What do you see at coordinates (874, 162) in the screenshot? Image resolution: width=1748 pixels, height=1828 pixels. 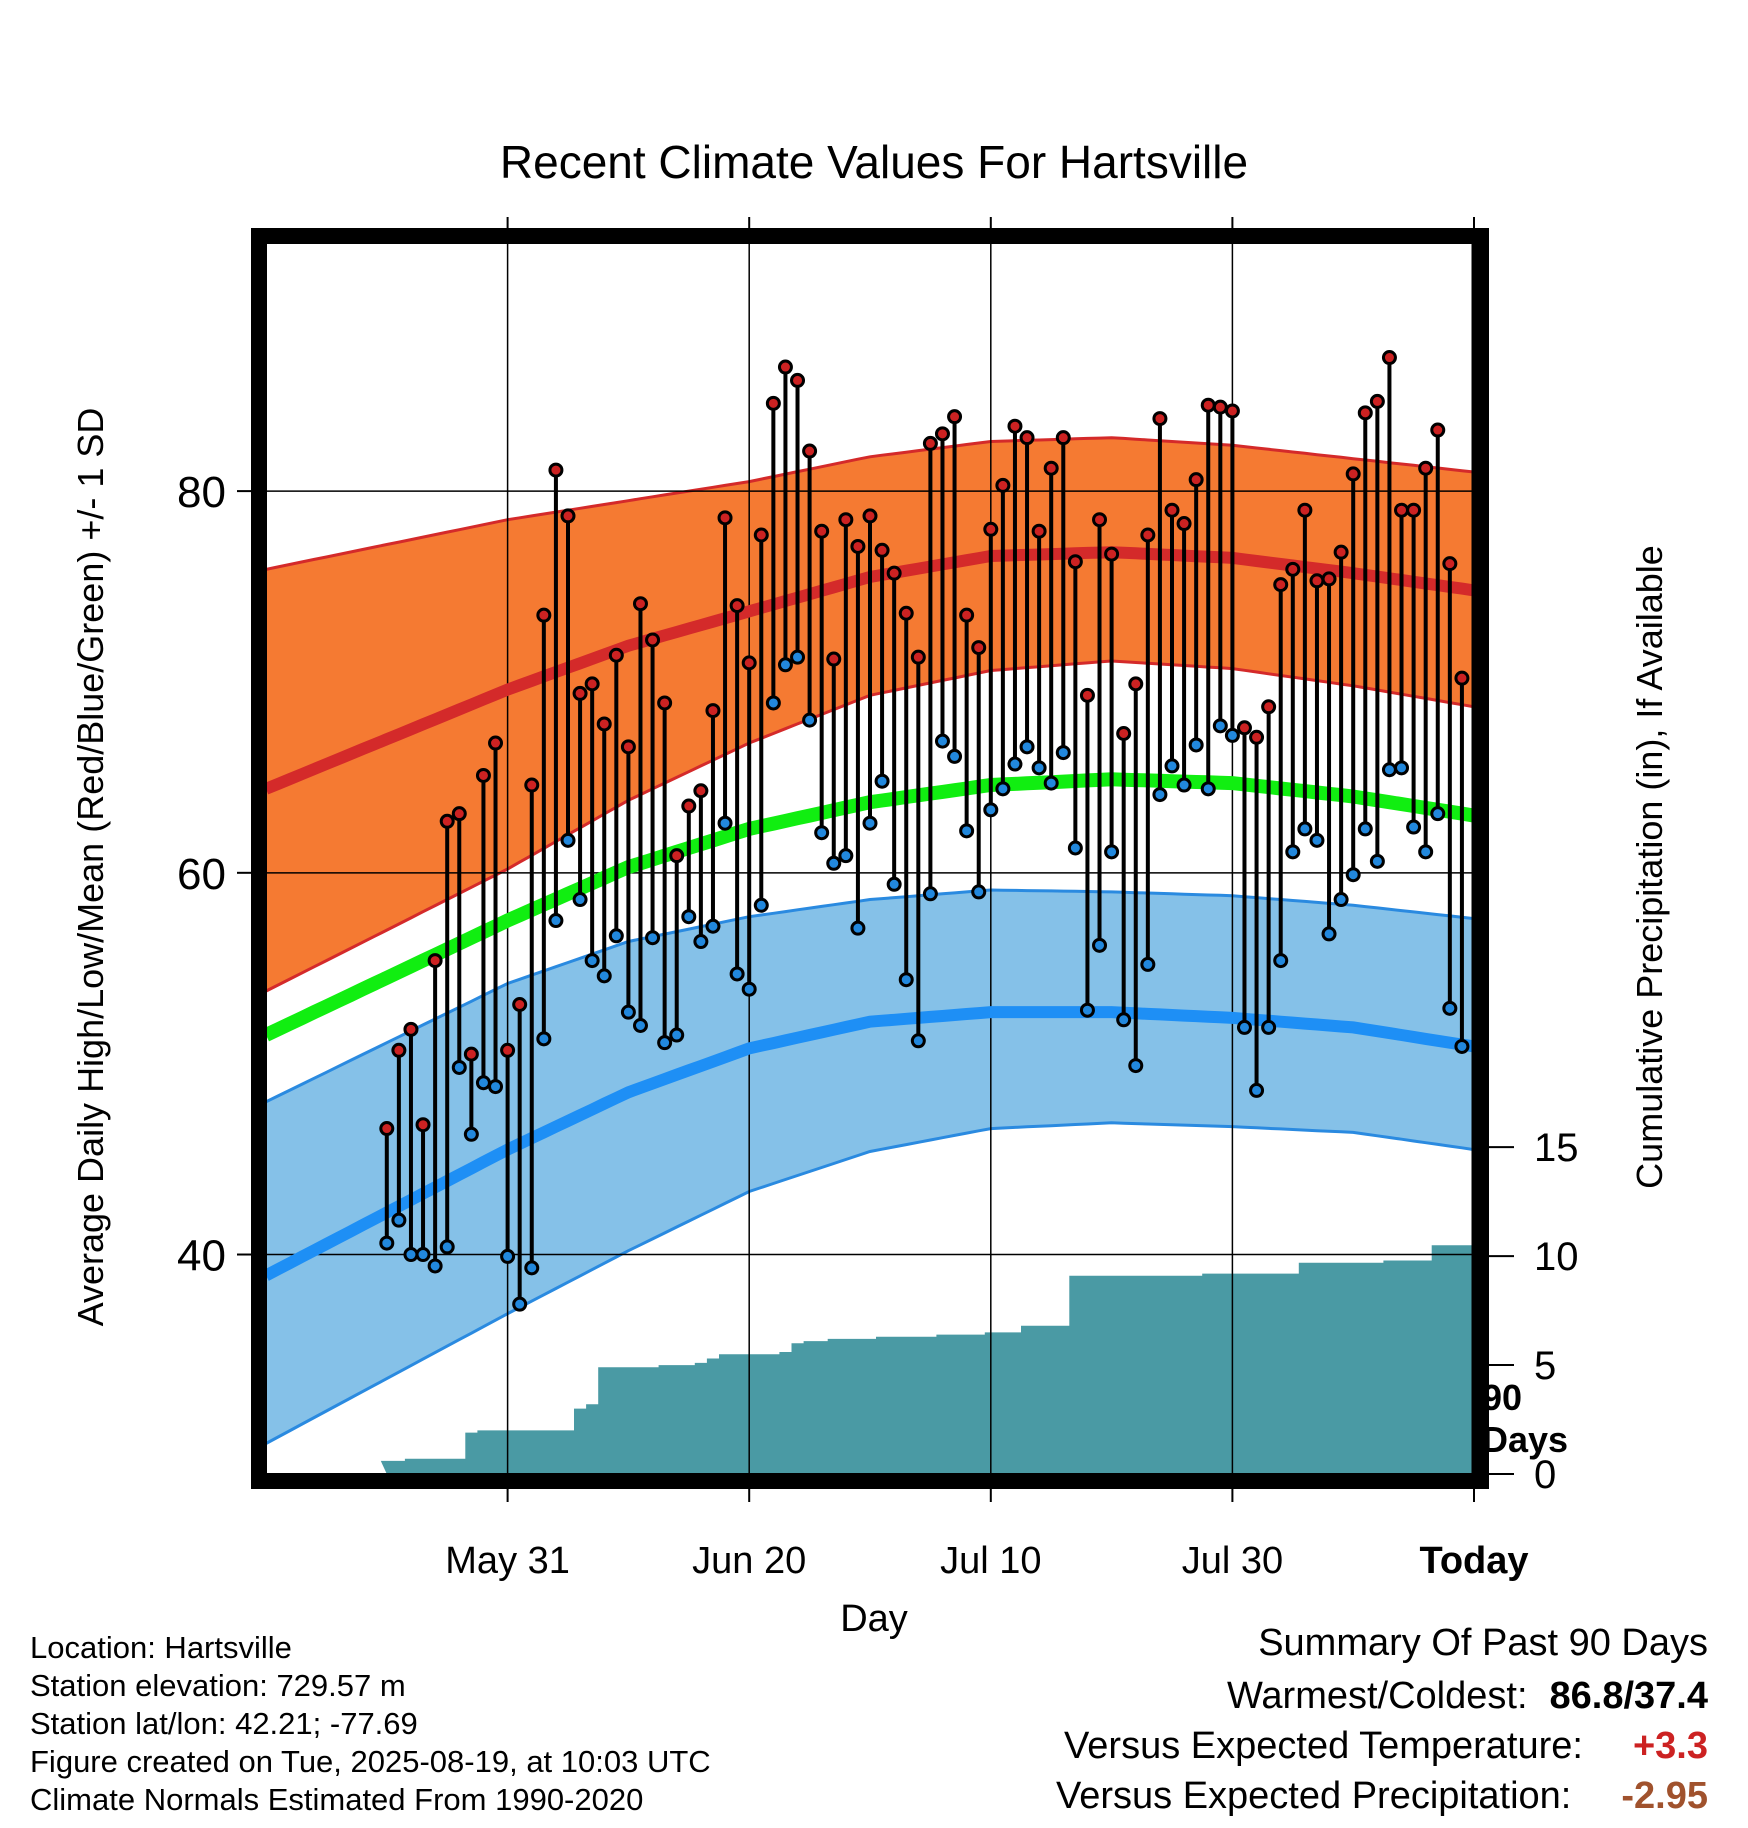 I see `chart-title: Recent Climate Values For Hartsville` at bounding box center [874, 162].